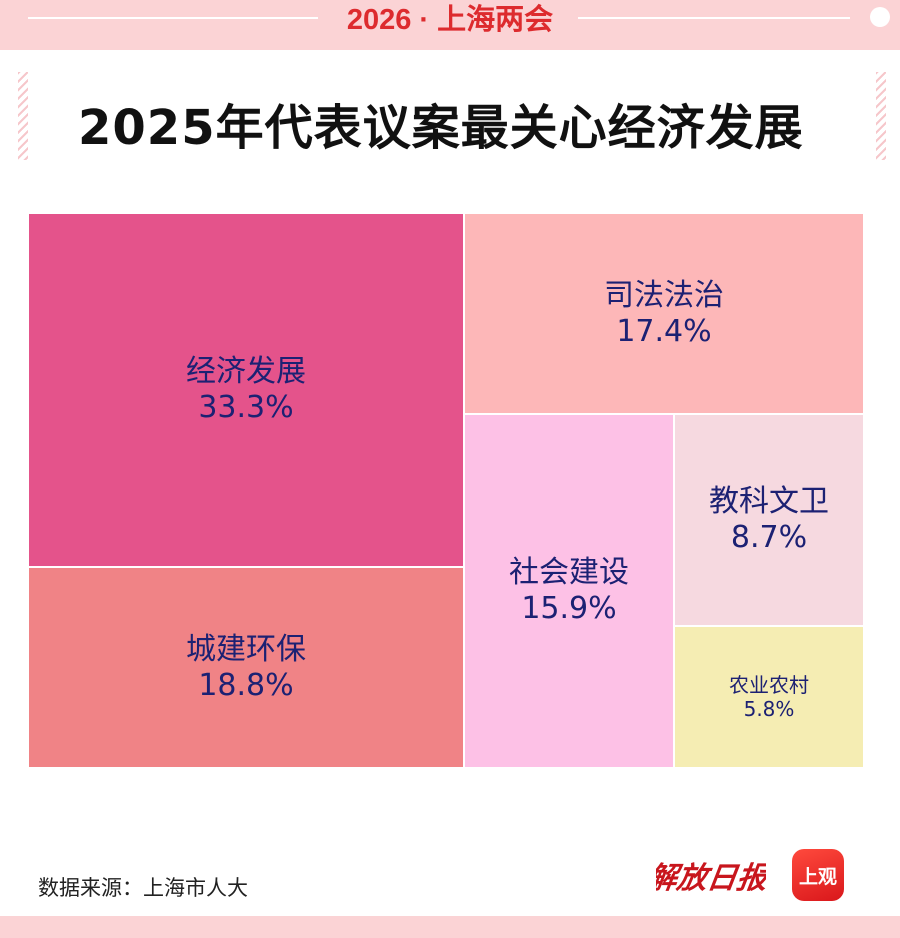 This screenshot has height=938, width=900. What do you see at coordinates (880, 17) in the screenshot?
I see `banner-dot-icon` at bounding box center [880, 17].